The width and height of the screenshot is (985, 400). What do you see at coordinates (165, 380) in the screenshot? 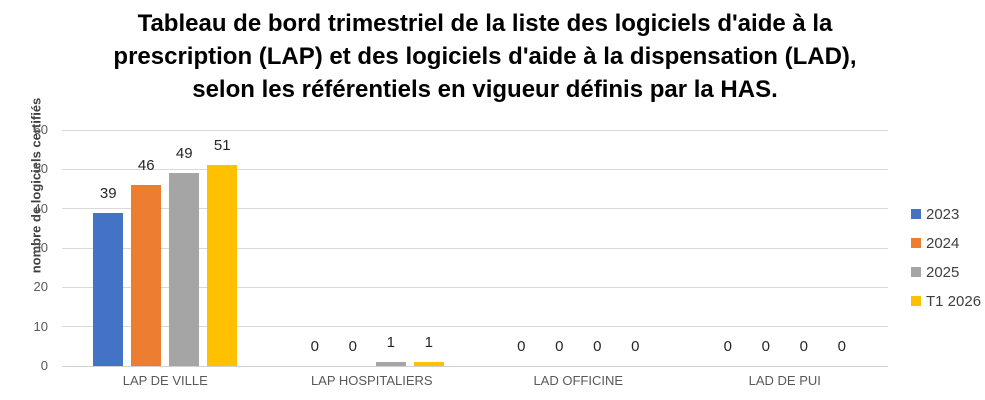
I see `category-label: LAP DE VILLE` at bounding box center [165, 380].